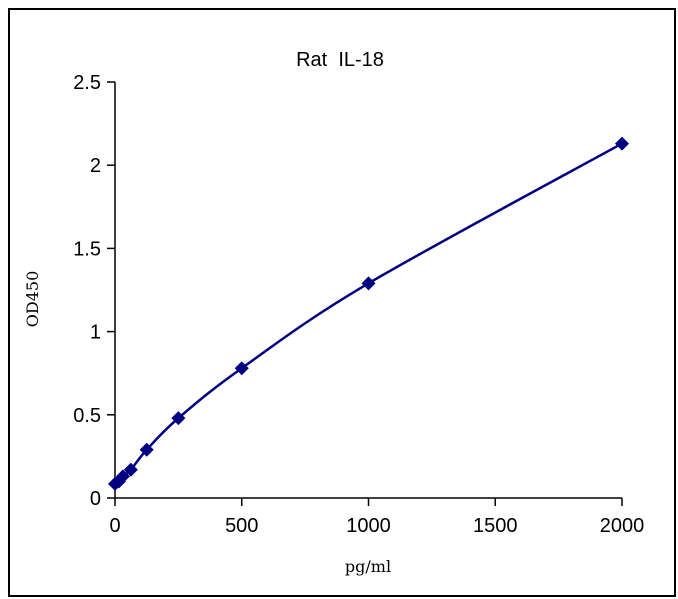  Describe the element at coordinates (87, 83) in the screenshot. I see `y-tick-label: 2.5` at that location.